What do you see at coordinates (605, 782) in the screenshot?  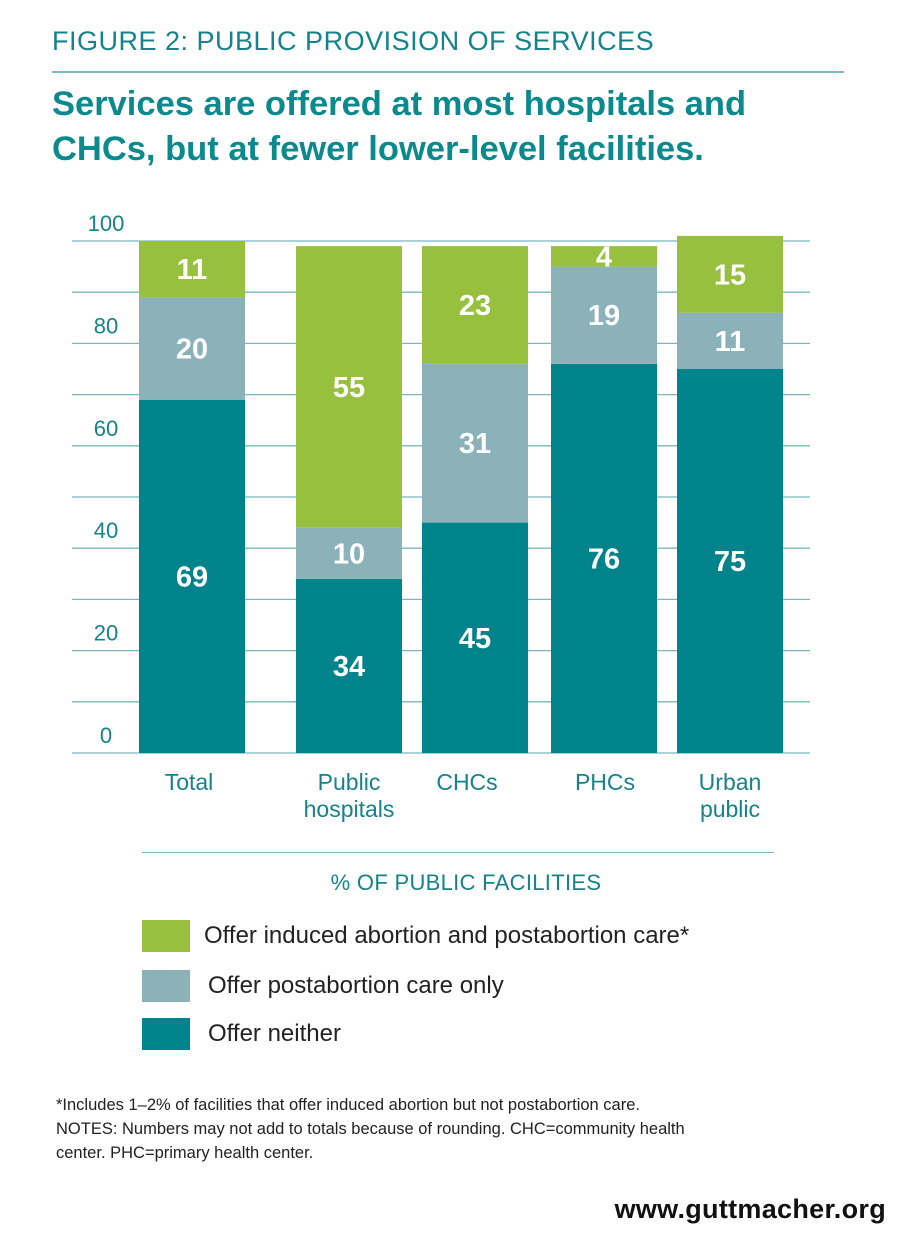 I see `x-category-label: PHCs` at bounding box center [605, 782].